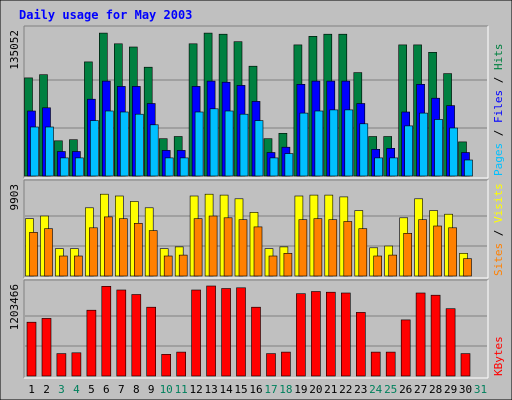 This screenshot has height=400, width=512. What do you see at coordinates (151, 389) in the screenshot?
I see `x-tick-label-day-9: 9` at bounding box center [151, 389].